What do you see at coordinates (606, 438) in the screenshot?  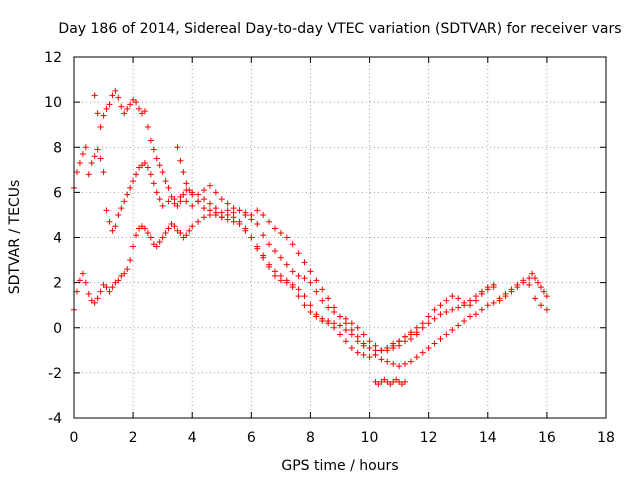 I see `x-tick-label: 18` at bounding box center [606, 438].